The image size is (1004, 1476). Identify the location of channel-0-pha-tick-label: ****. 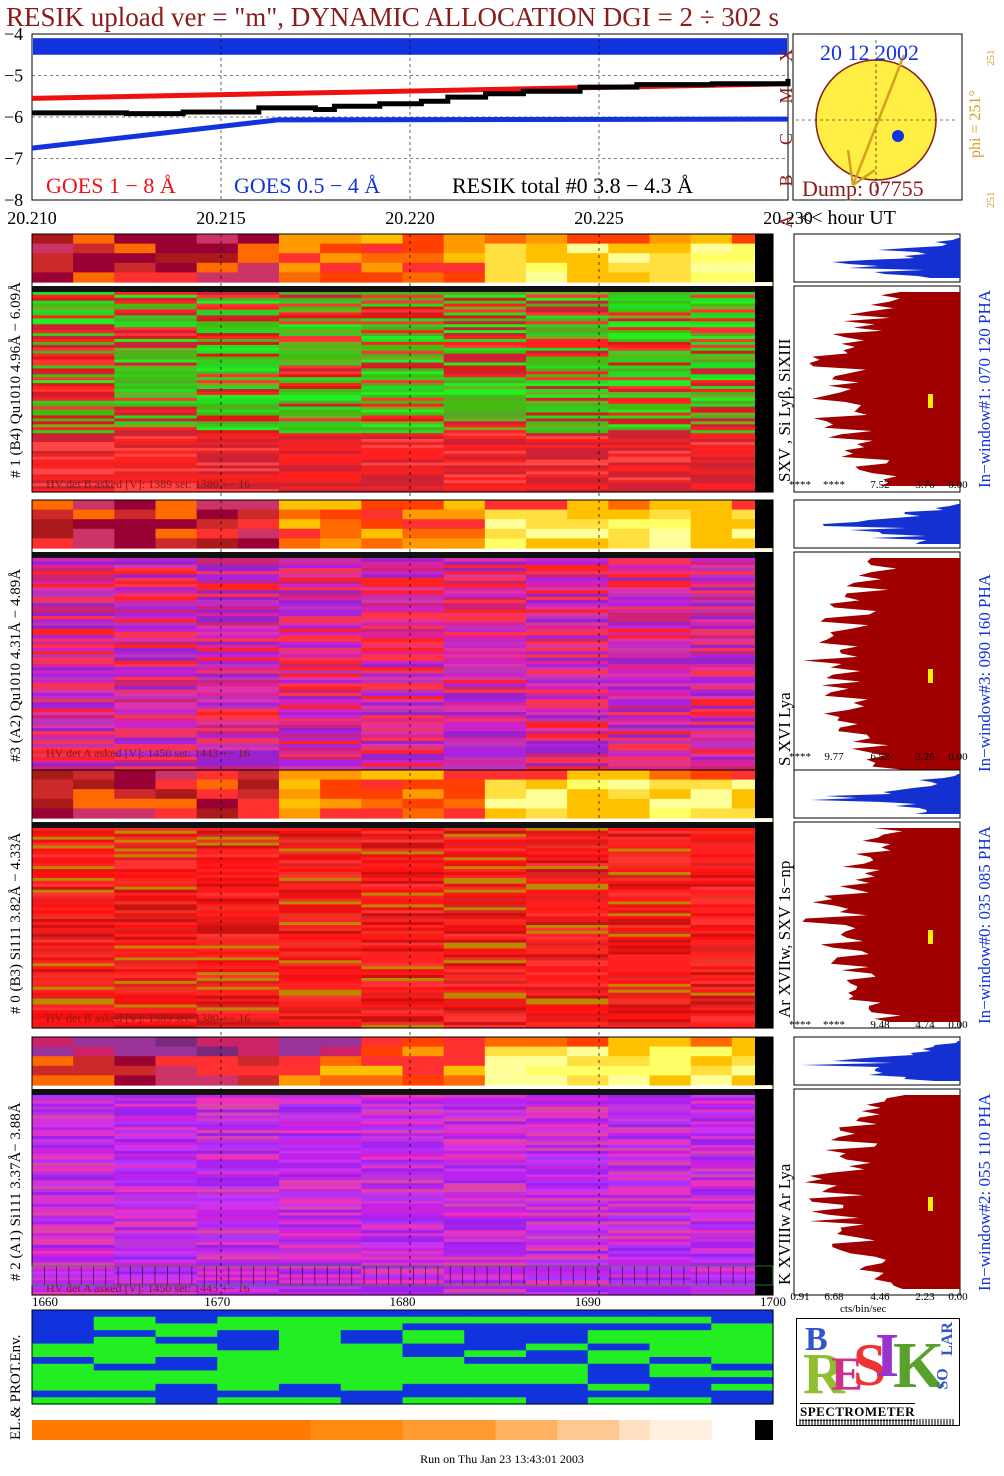
(800, 1025).